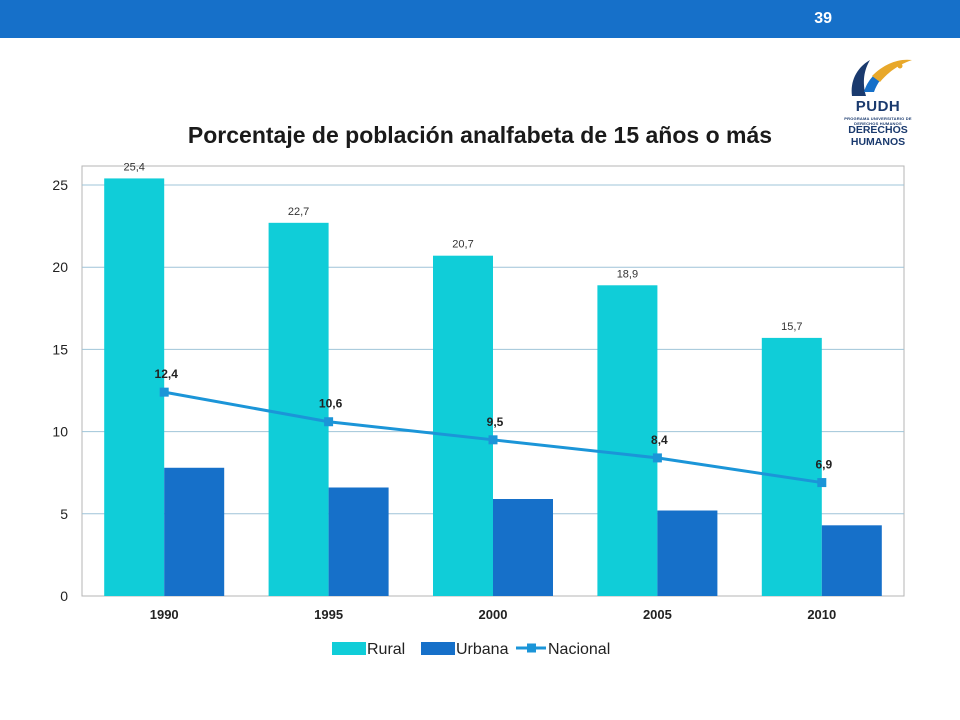 The height and width of the screenshot is (720, 960). Describe the element at coordinates (881, 77) in the screenshot. I see `bird-emblem-icon` at that location.